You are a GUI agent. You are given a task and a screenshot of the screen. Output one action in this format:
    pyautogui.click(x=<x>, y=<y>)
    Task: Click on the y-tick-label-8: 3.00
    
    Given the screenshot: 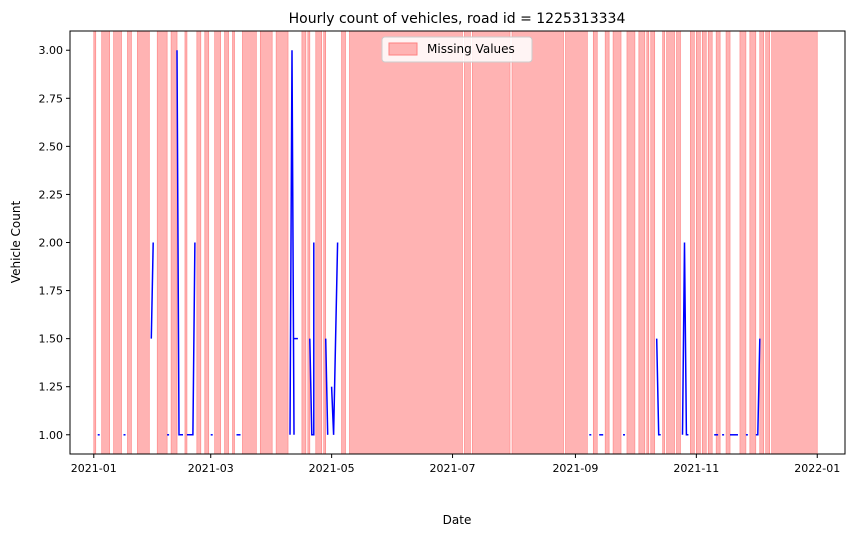 What is the action you would take?
    pyautogui.click(x=51, y=50)
    